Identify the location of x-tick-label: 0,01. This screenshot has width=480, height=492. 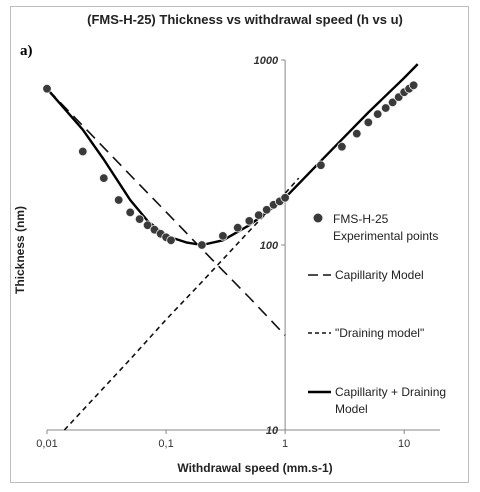
(46, 444).